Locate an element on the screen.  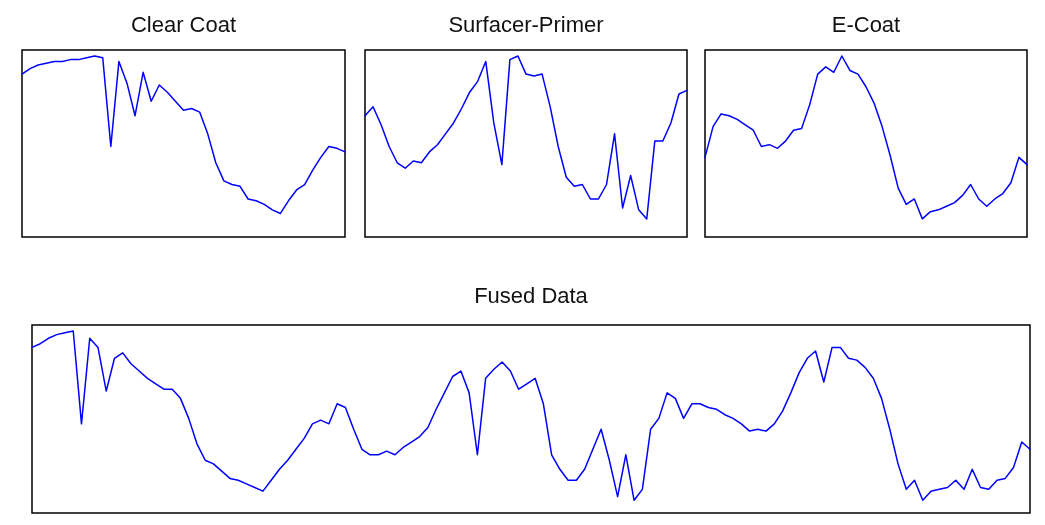
chart-title: Surfacer-Primer is located at coordinates (526, 24).